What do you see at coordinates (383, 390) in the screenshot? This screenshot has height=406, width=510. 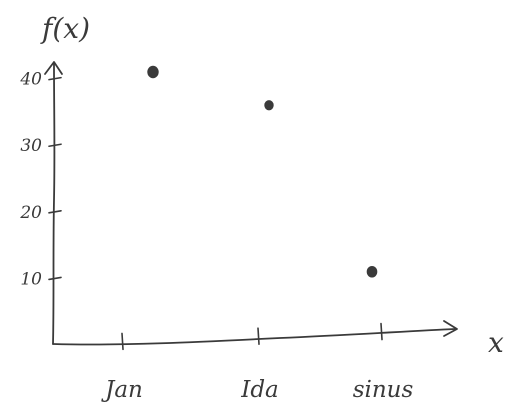 I see `x-tick-label: sinus` at bounding box center [383, 390].